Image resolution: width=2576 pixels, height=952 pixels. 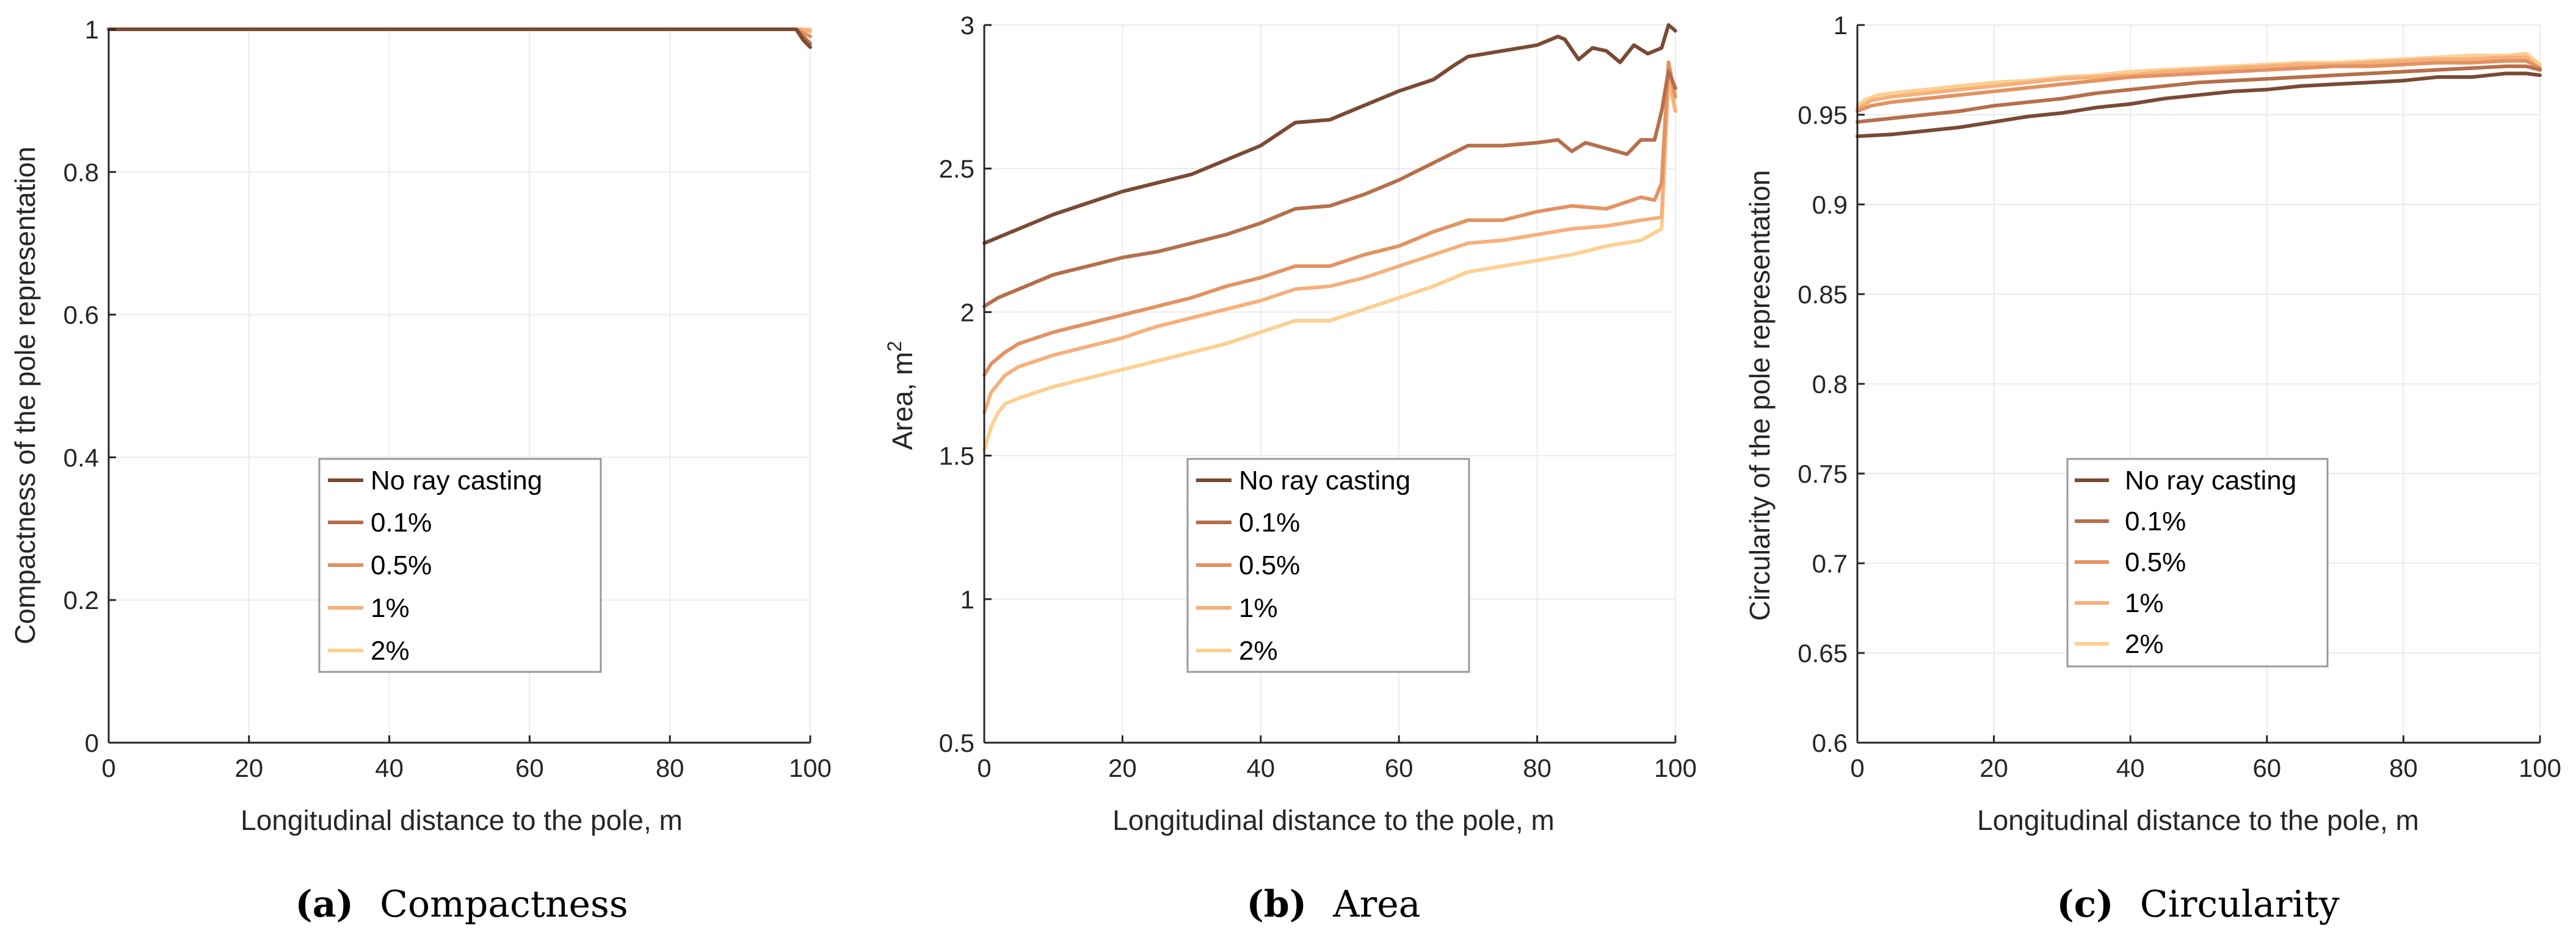 What do you see at coordinates (25, 395) in the screenshot?
I see `y-axis-label: Compactness of the pole representation` at bounding box center [25, 395].